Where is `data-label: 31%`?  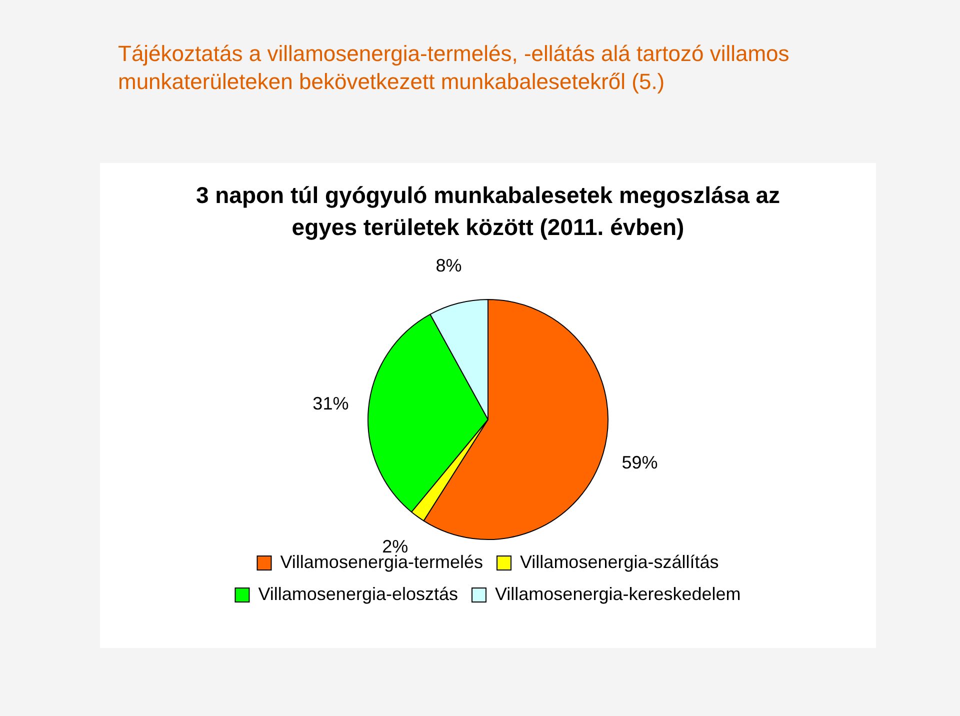 data-label: 31% is located at coordinates (330, 404).